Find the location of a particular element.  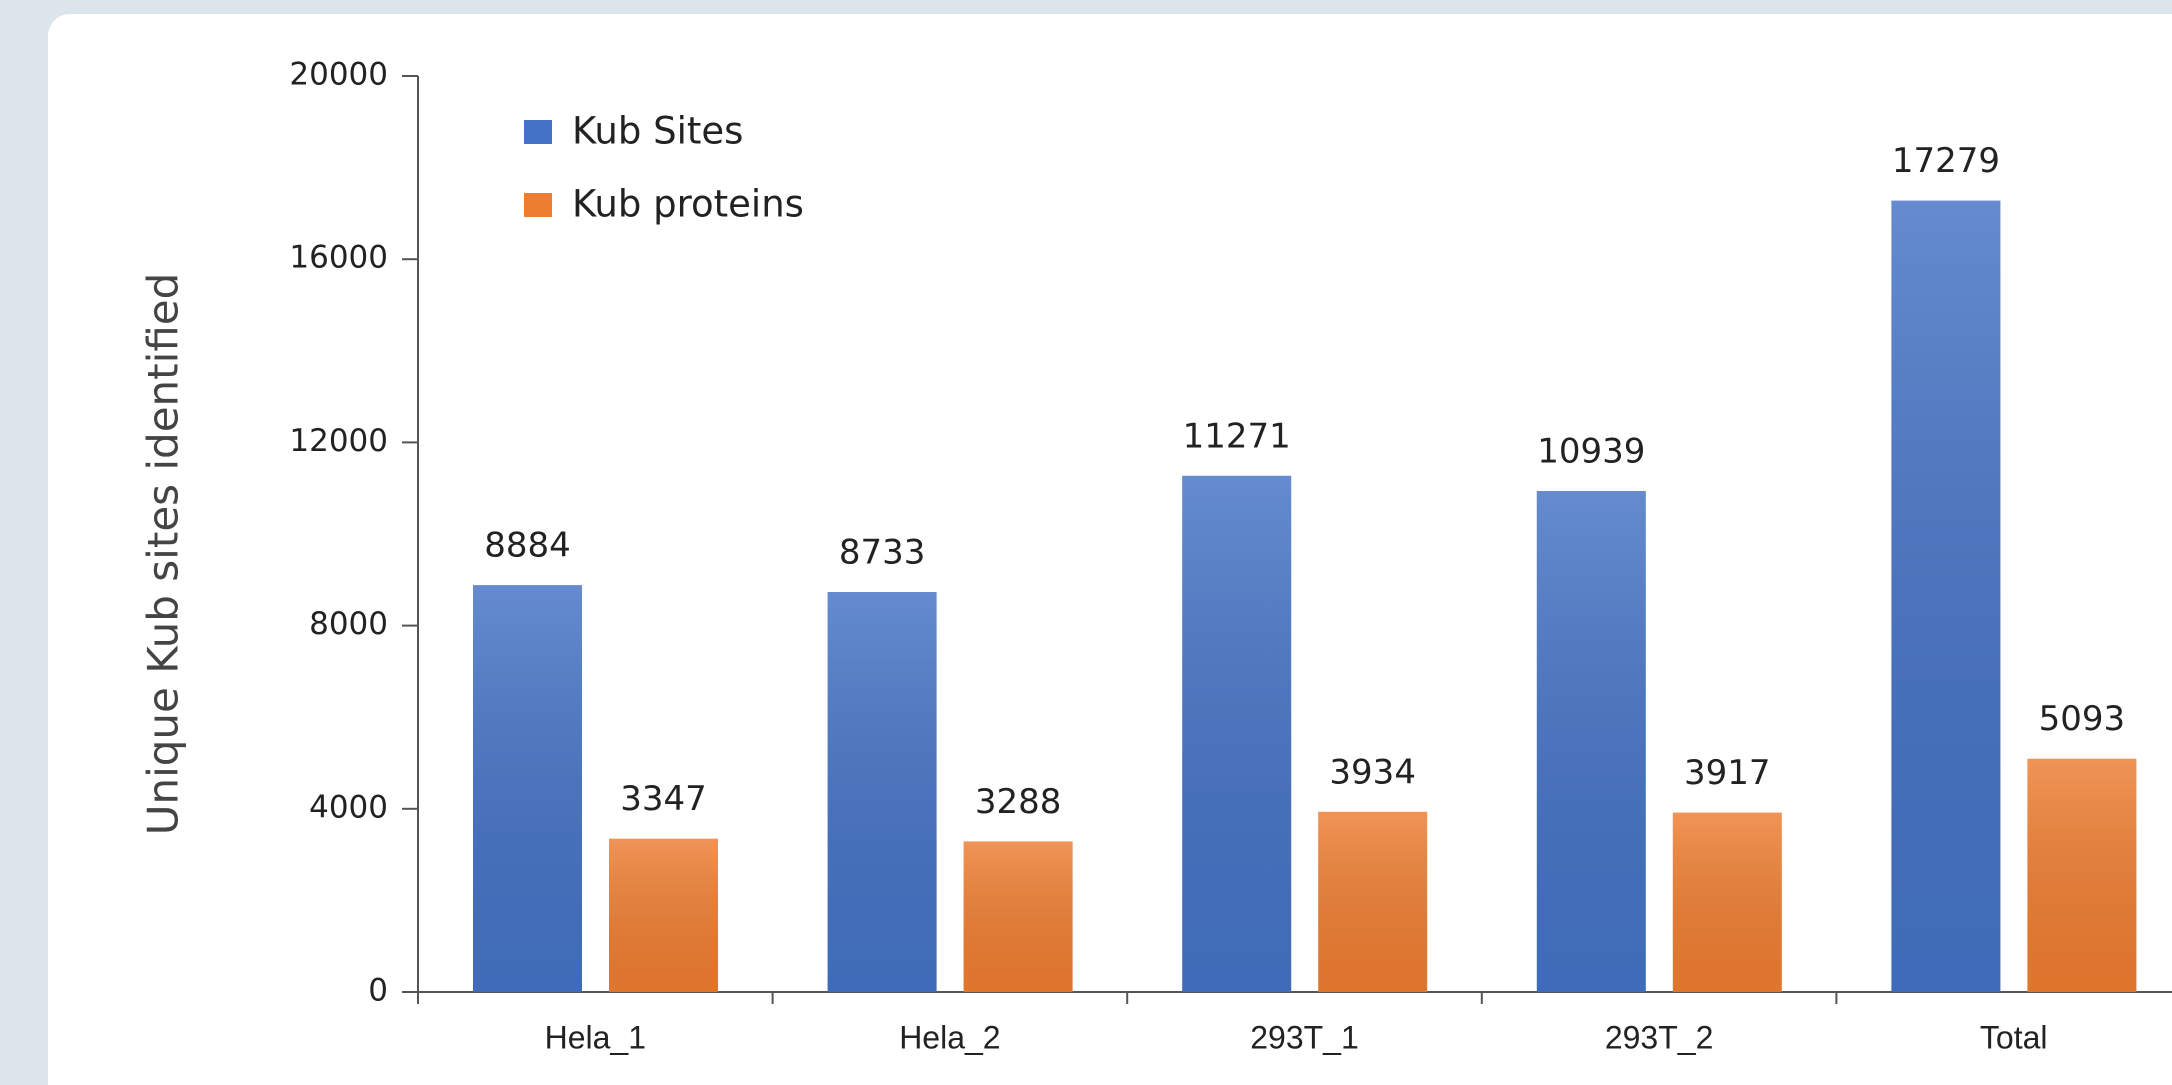

y-tick-label: 16000 is located at coordinates (338, 258).